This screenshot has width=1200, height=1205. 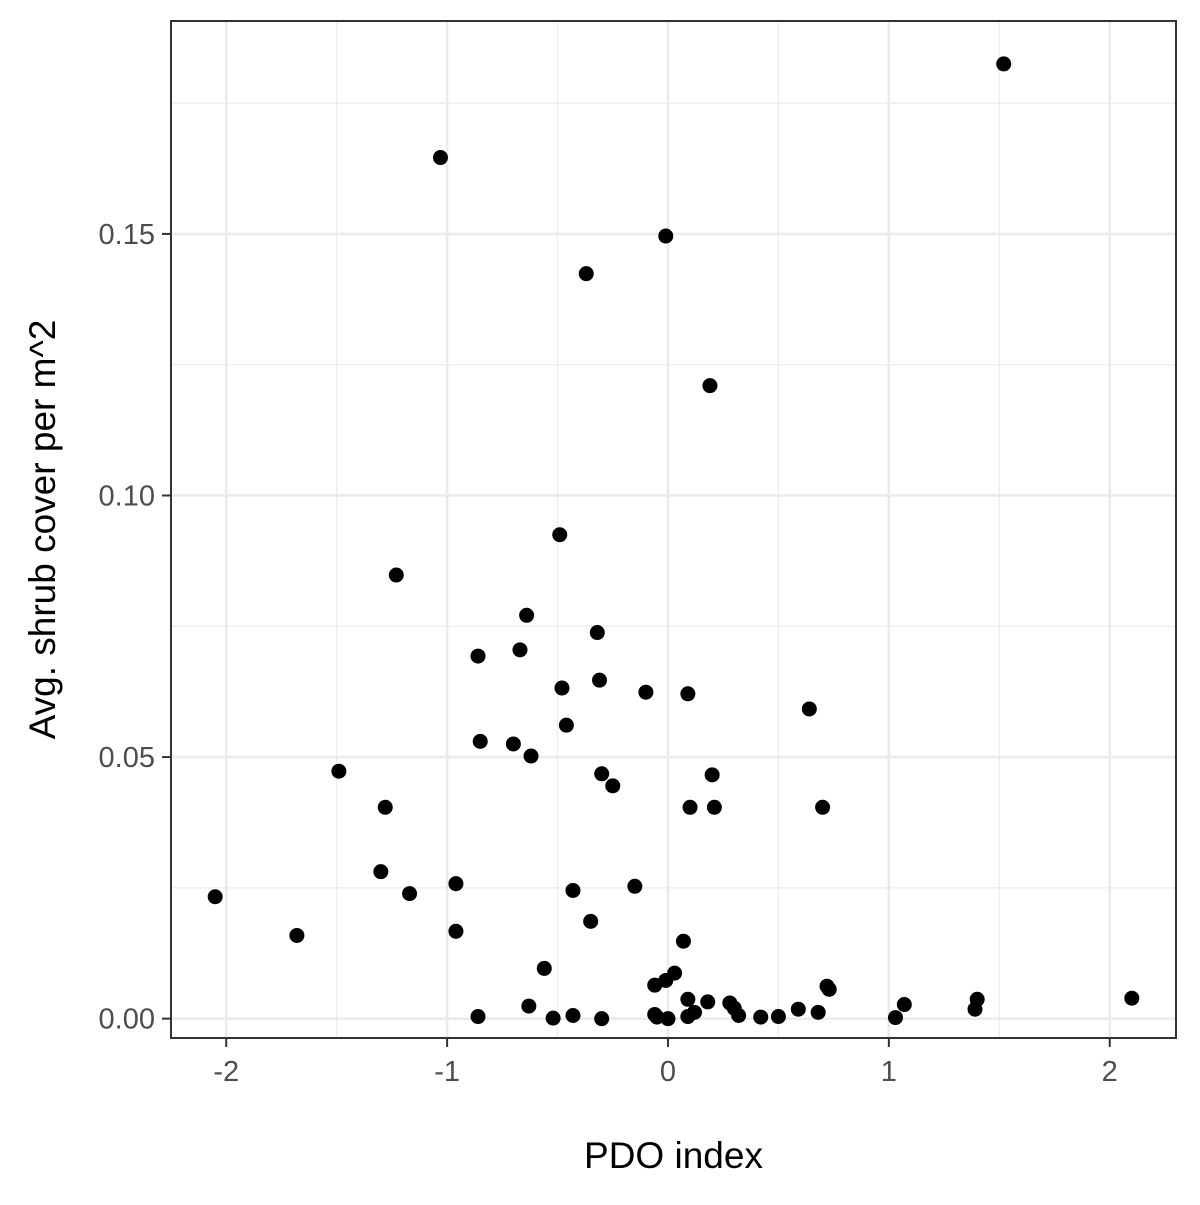 I want to click on x-tick-label: -2, so click(x=226, y=1072).